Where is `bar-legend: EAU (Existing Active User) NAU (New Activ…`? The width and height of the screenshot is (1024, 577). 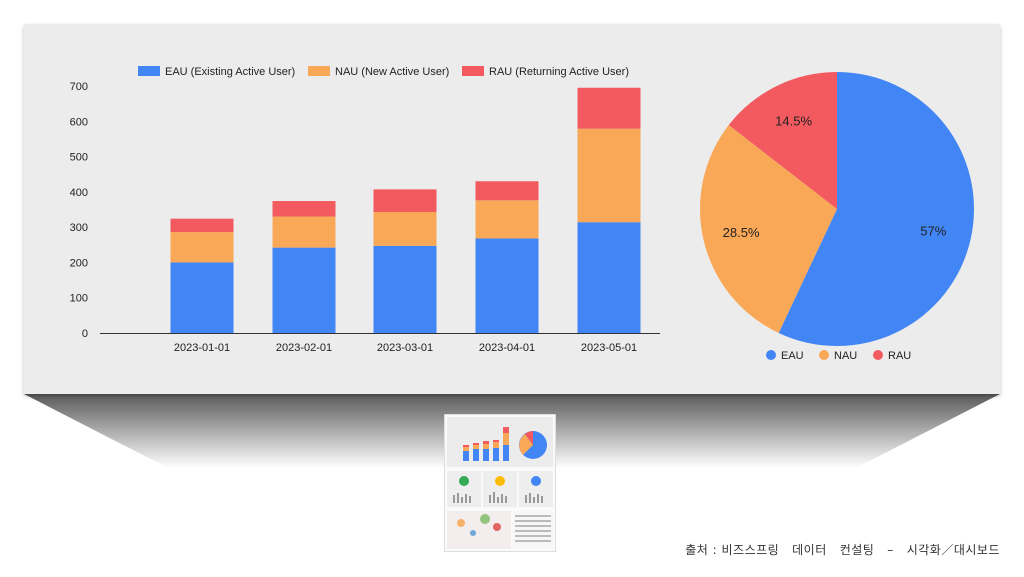
bar-legend: EAU (Existing Active User) NAU (New Activ… is located at coordinates (383, 72).